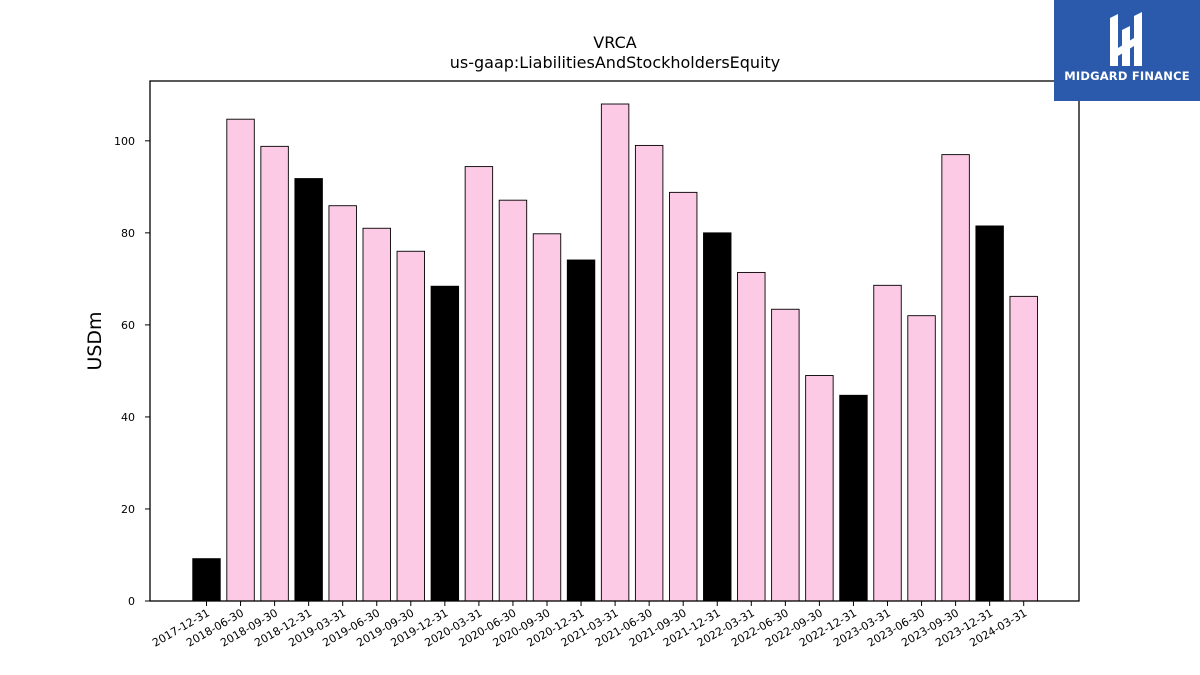 Image resolution: width=1200 pixels, height=675 pixels. Describe the element at coordinates (615, 62) in the screenshot. I see `chart-subtitle: us-gaap:LiabilitiesAndStockholdersEquity` at that location.